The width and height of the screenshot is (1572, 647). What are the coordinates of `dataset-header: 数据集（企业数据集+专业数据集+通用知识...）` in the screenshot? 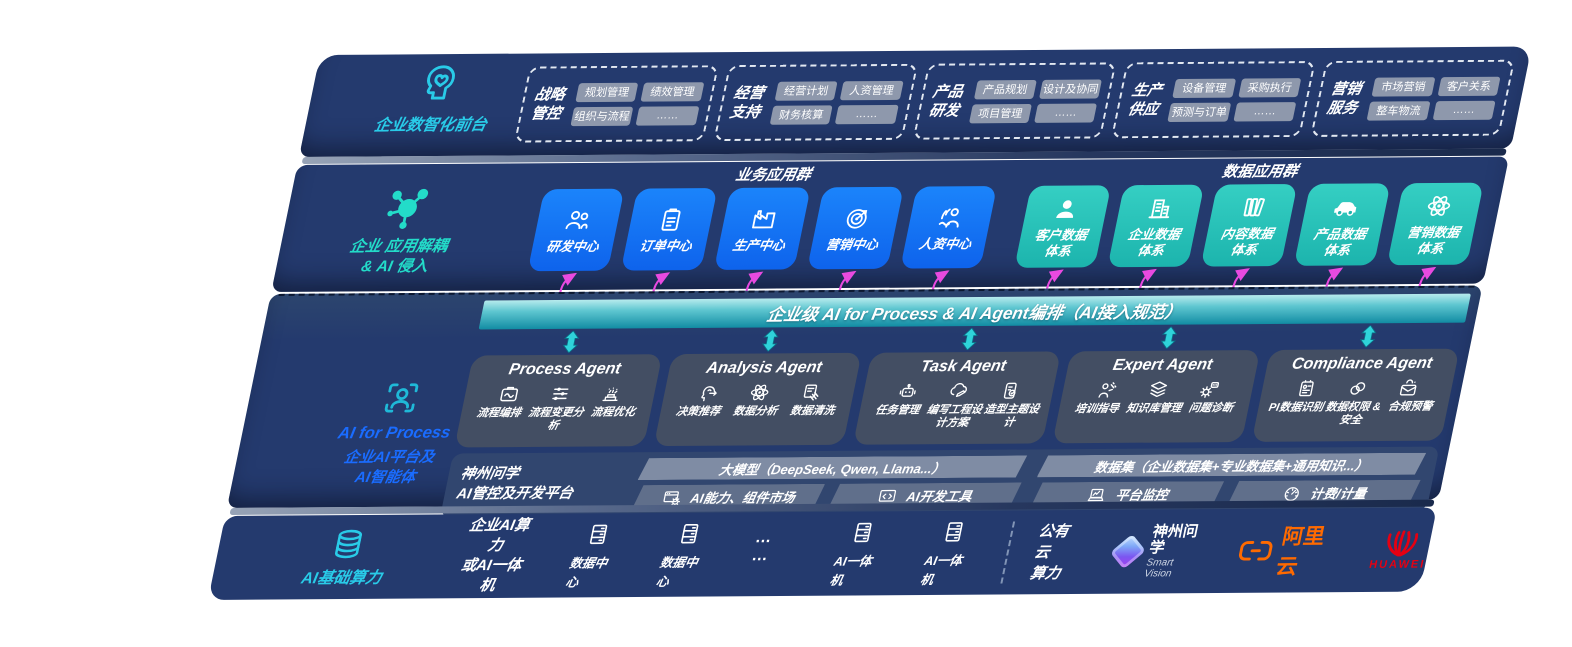 It's located at (1232, 465).